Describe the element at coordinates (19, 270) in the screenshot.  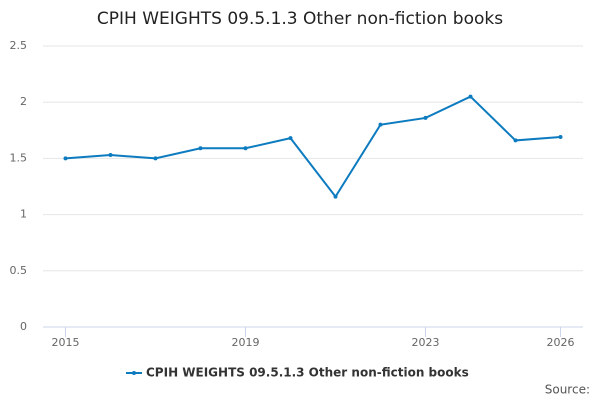
I see `y-tick-label: 0.5` at that location.